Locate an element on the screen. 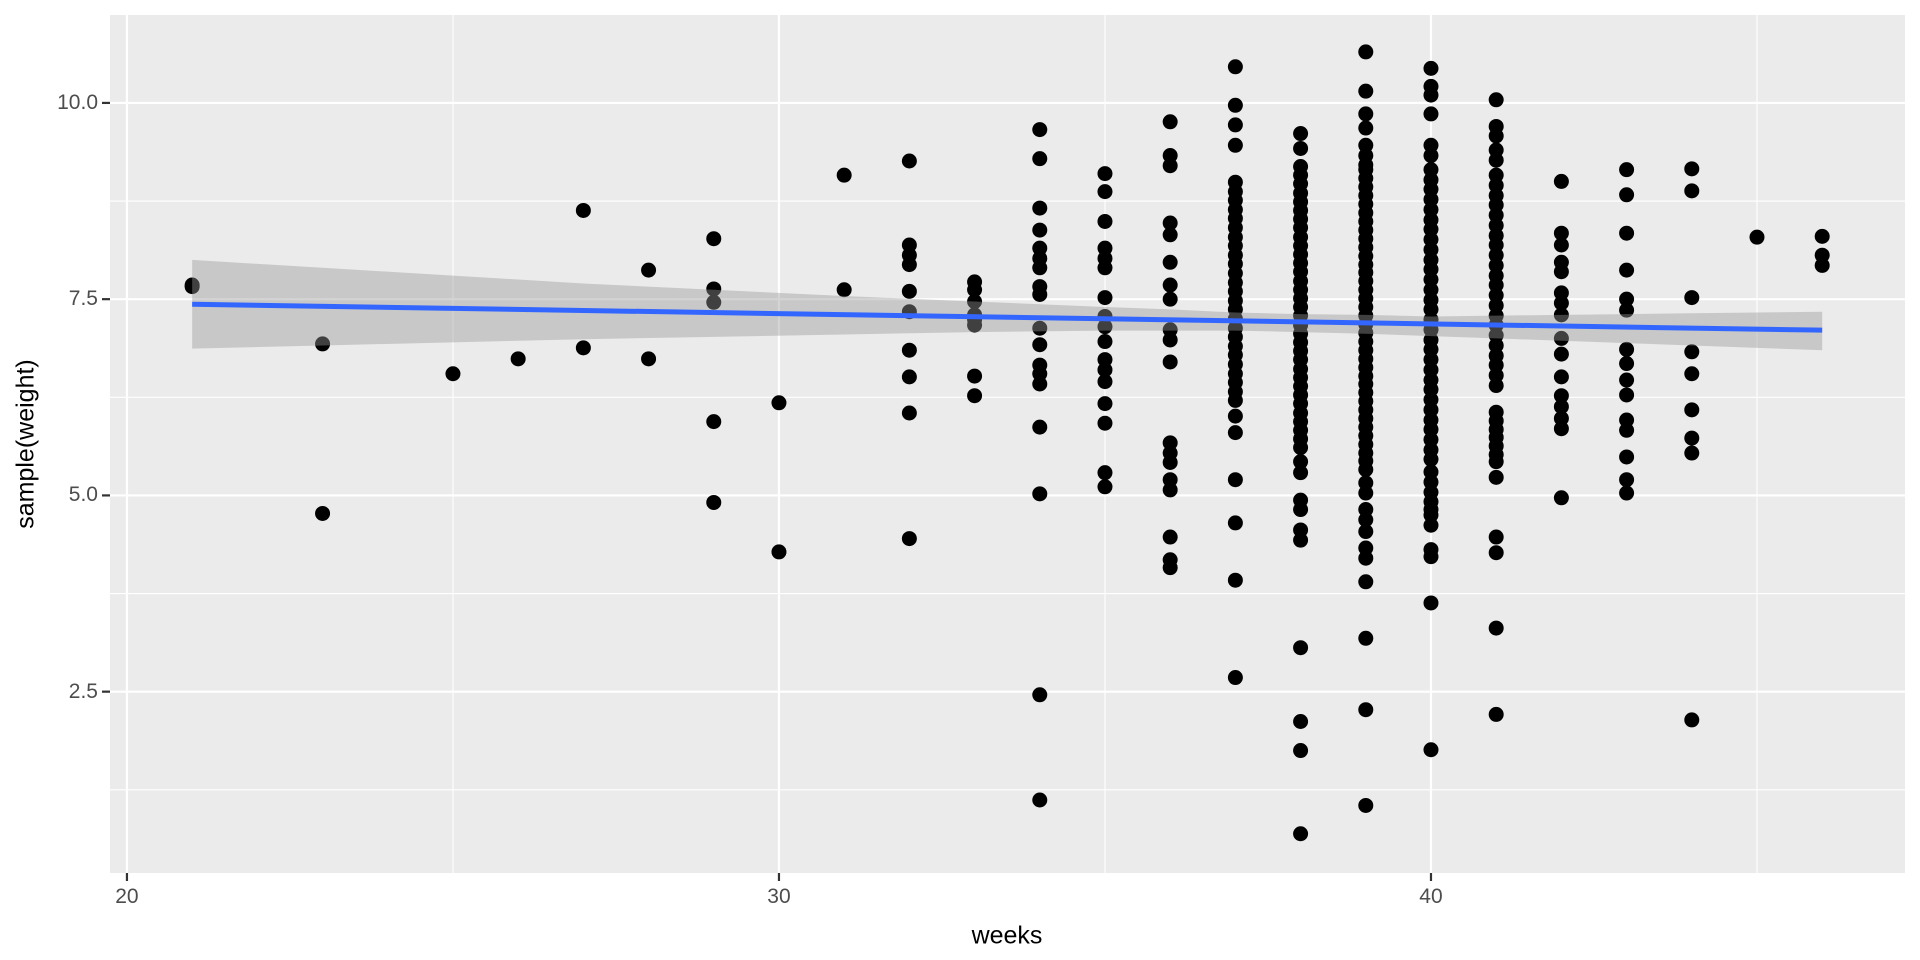 The width and height of the screenshot is (1920, 960). y-axis-title: sample(weight) is located at coordinates (25, 444).